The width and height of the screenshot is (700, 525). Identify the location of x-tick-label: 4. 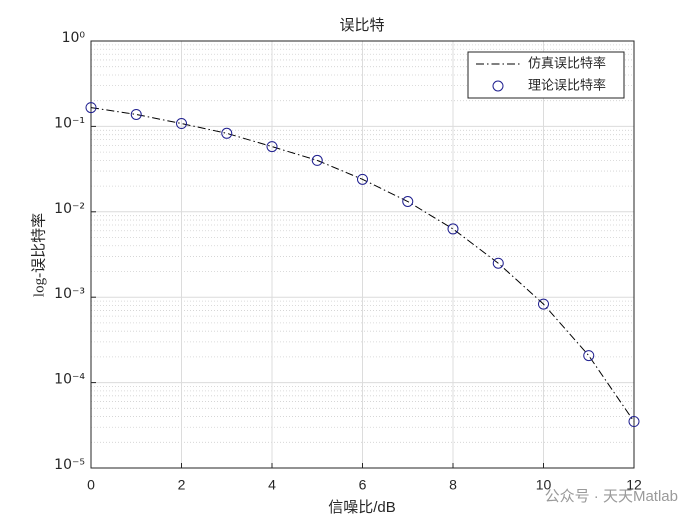
(272, 485).